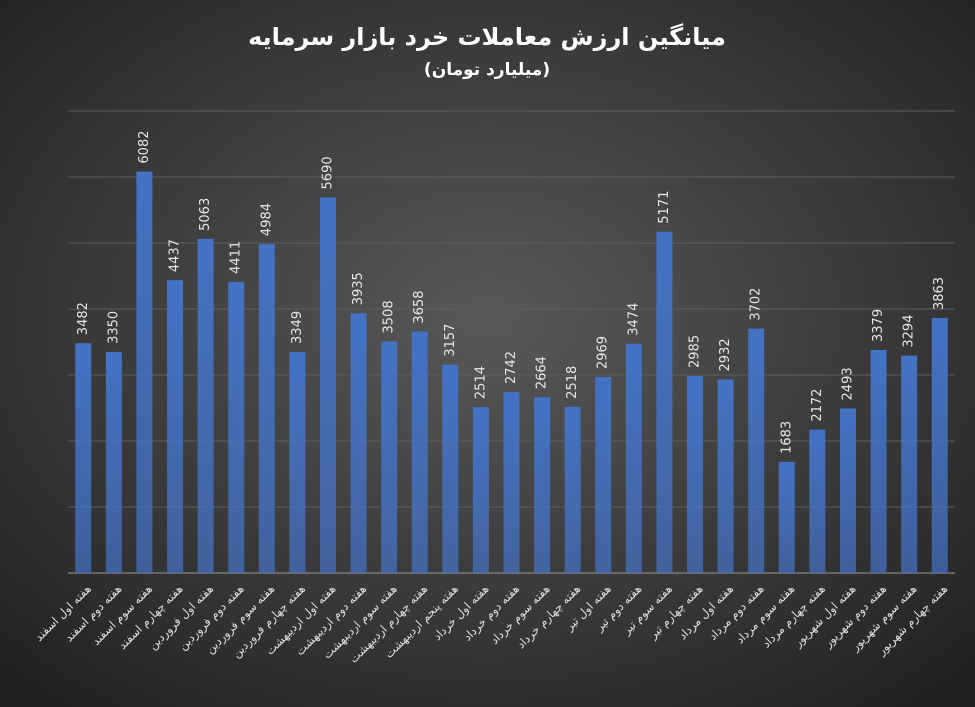 The image size is (975, 707). I want to click on value-label: 4411, so click(236, 257).